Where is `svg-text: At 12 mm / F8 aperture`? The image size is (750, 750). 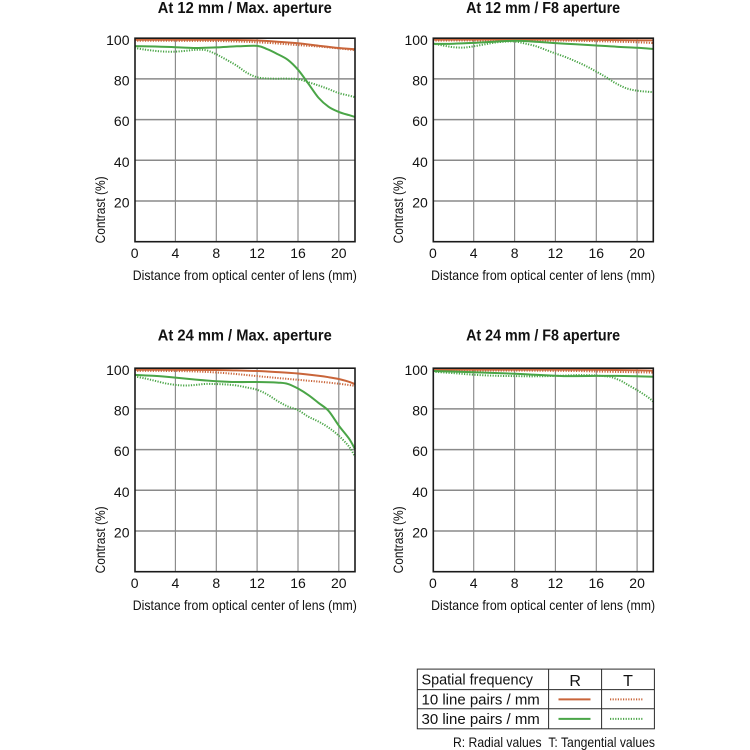
svg-text: At 12 mm / F8 aperture is located at coordinates (543, 8).